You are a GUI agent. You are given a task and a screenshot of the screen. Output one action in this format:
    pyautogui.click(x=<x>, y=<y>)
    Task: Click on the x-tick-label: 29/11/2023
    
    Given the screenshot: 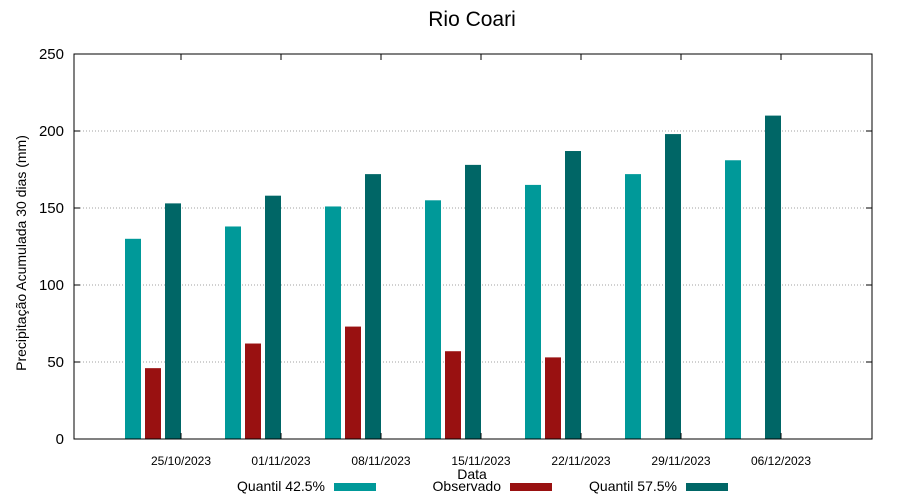 What is the action you would take?
    pyautogui.click(x=680, y=461)
    